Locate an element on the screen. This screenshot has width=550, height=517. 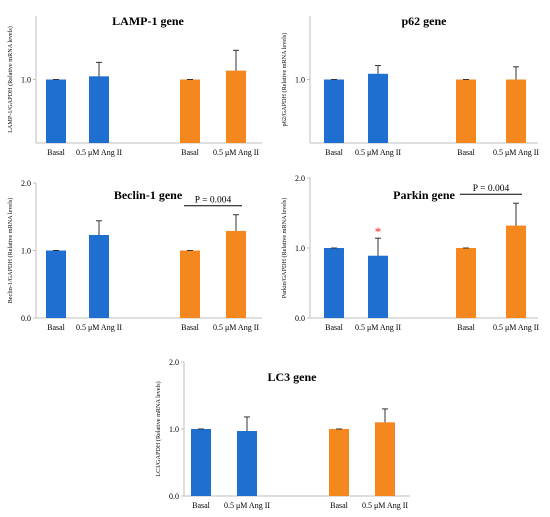
chart-title: p62 gene is located at coordinates (425, 21).